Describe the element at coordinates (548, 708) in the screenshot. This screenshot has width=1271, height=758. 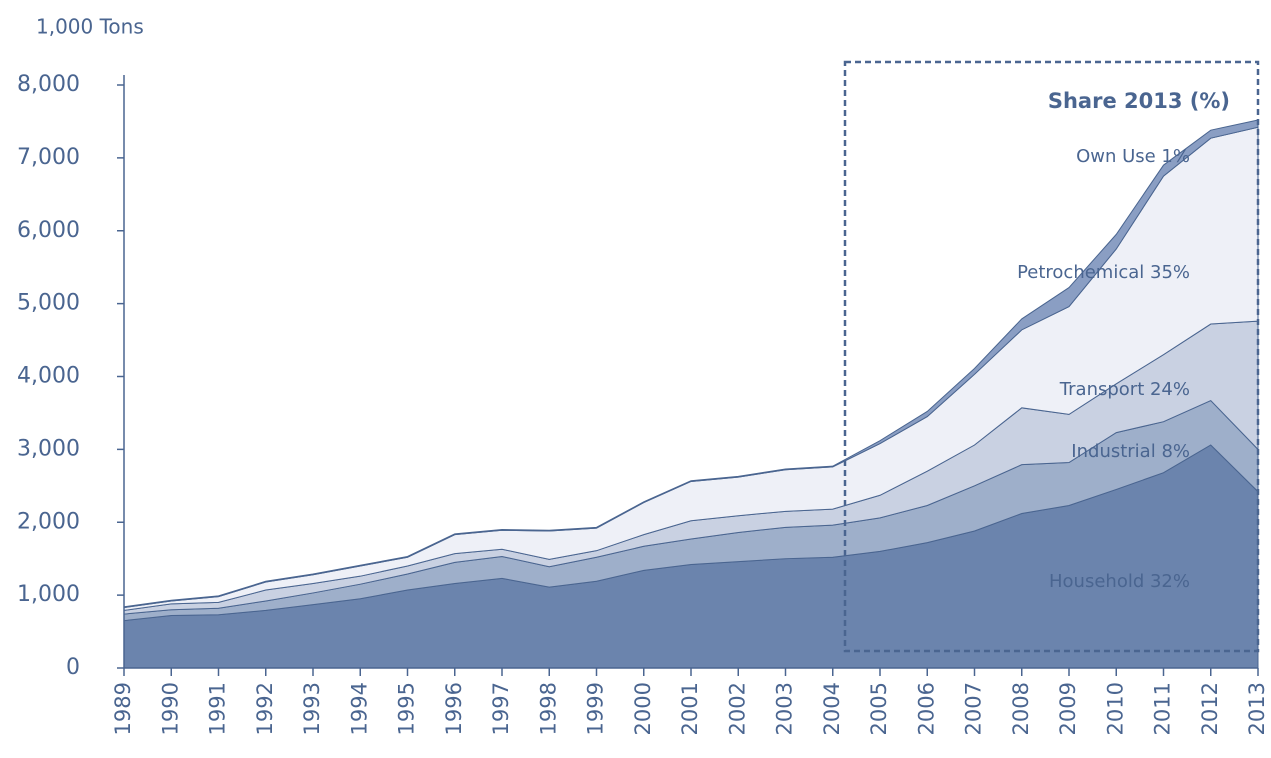
I see `x-tick-label: 1998` at that location.